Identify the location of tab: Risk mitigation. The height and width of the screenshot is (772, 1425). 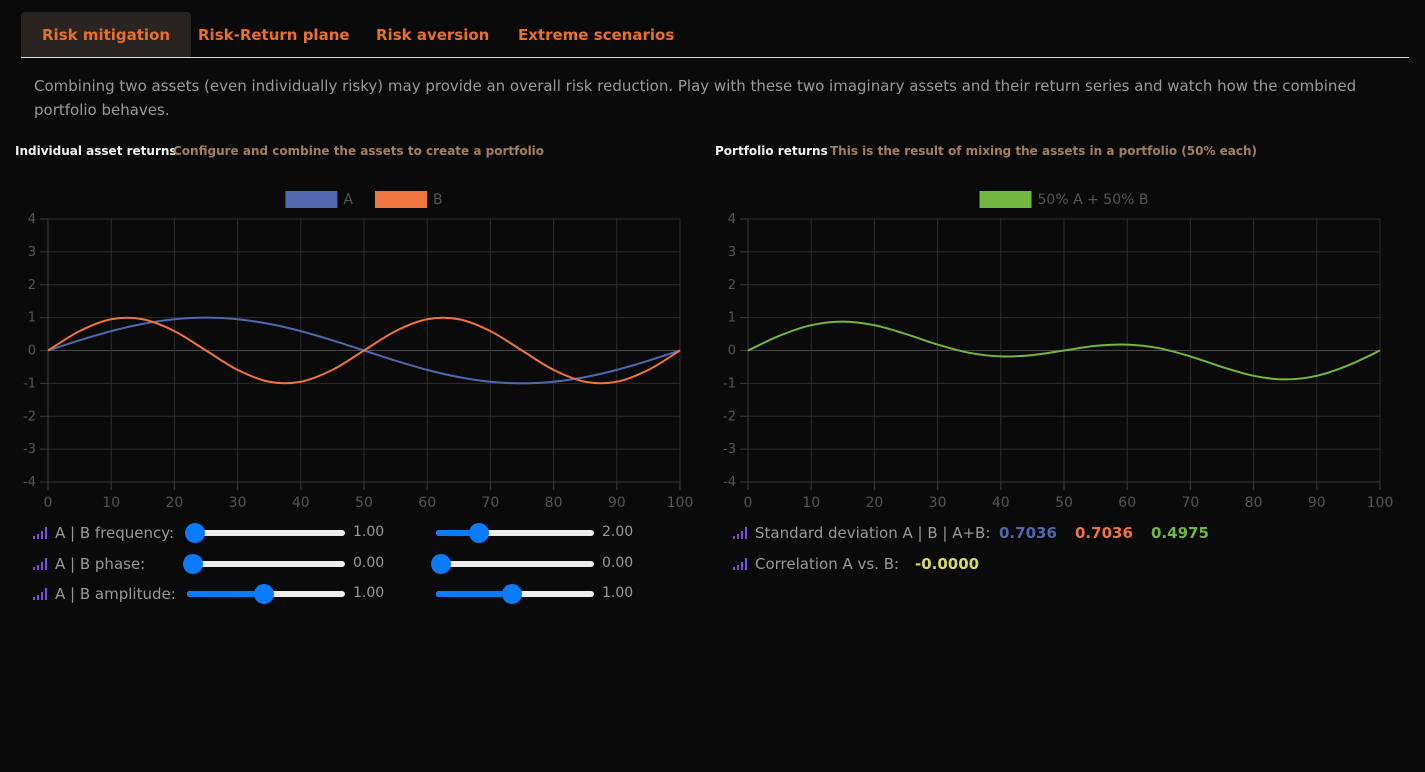
(106, 34).